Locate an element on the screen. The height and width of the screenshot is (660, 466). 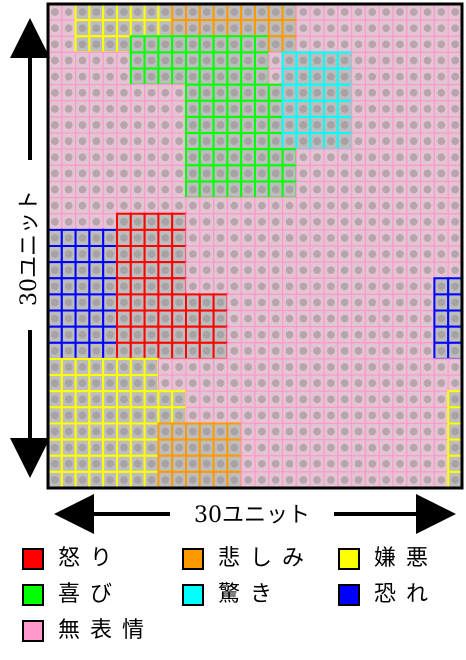
legend-swatch is located at coordinates (349, 559).